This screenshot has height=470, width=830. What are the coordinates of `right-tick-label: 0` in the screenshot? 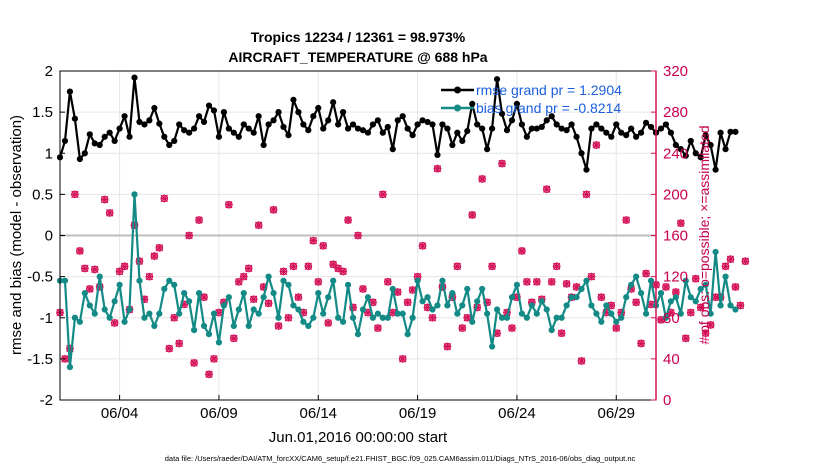 It's located at (667, 400).